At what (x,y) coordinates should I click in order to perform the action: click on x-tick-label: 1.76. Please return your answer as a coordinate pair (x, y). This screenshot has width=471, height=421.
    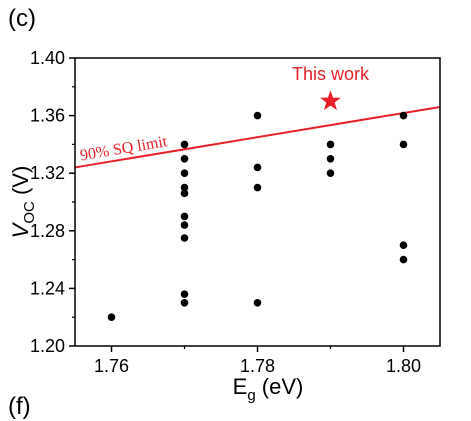
    Looking at the image, I should click on (111, 366).